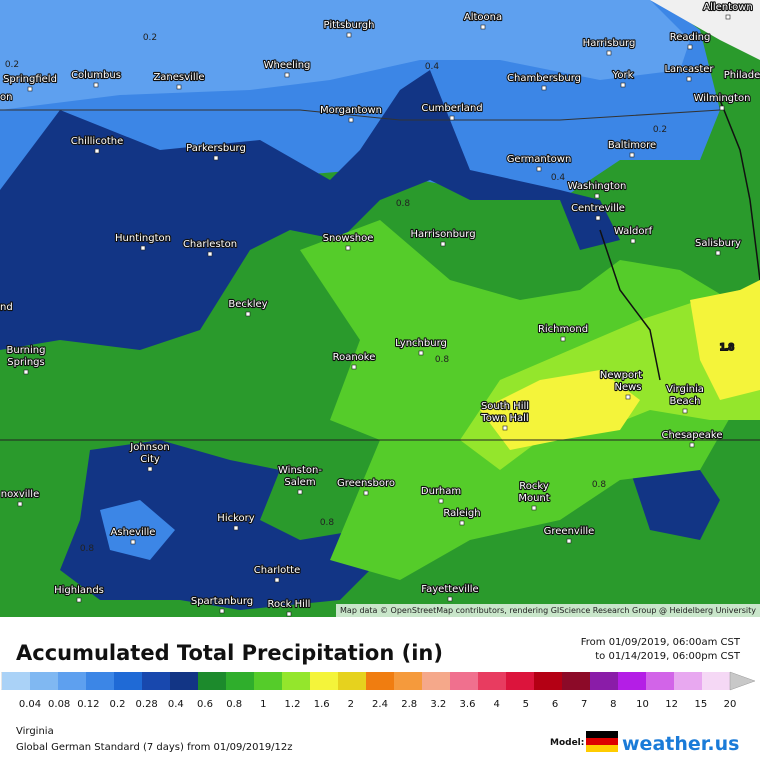 The height and width of the screenshot is (760, 760). Describe the element at coordinates (630, 305) in the screenshot. I see `bay-shore` at that location.